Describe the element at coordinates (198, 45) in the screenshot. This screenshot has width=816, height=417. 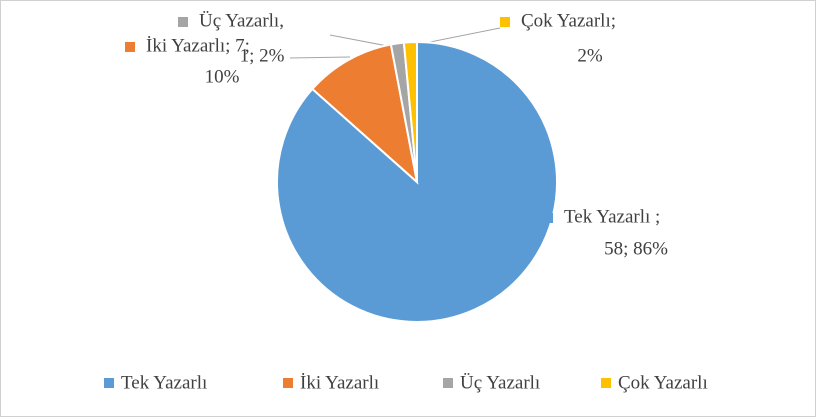
I see `data-label: İki Yazarlı; 7;` at that location.